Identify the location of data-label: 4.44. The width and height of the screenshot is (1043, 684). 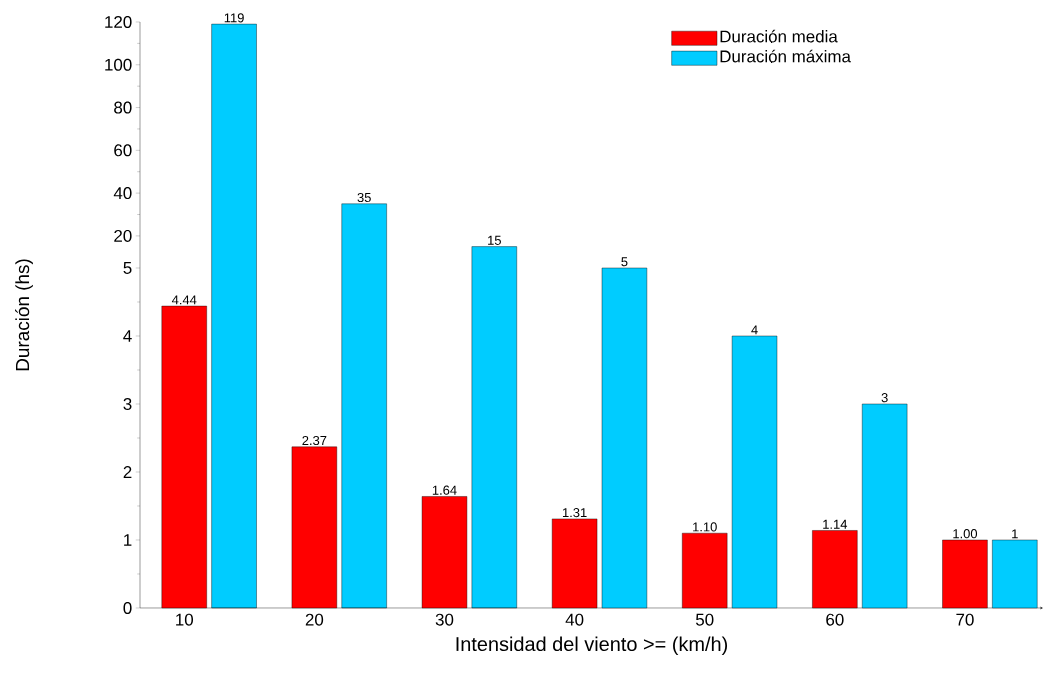
(184, 300).